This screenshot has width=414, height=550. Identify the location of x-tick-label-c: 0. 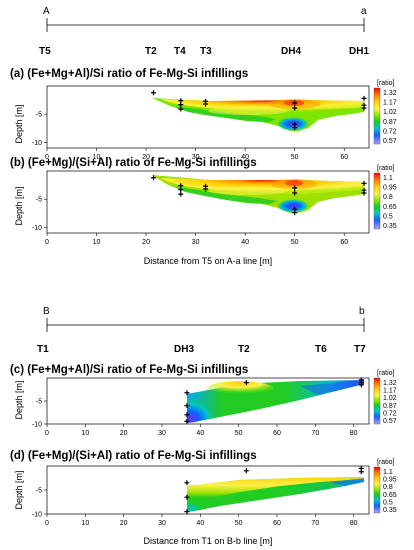
(47, 433).